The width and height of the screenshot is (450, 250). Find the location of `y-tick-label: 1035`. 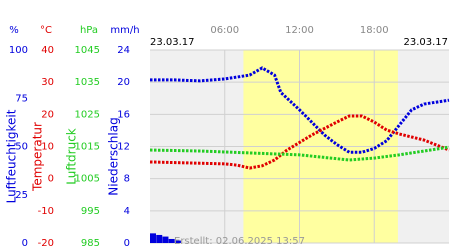

y-tick-label: 1035 is located at coordinates (87, 82).